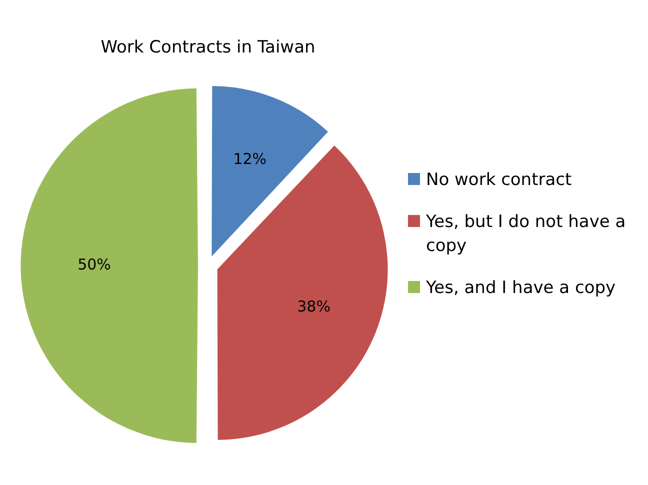 The image size is (648, 485). Describe the element at coordinates (313, 306) in the screenshot. I see `data-label: 38%` at that location.